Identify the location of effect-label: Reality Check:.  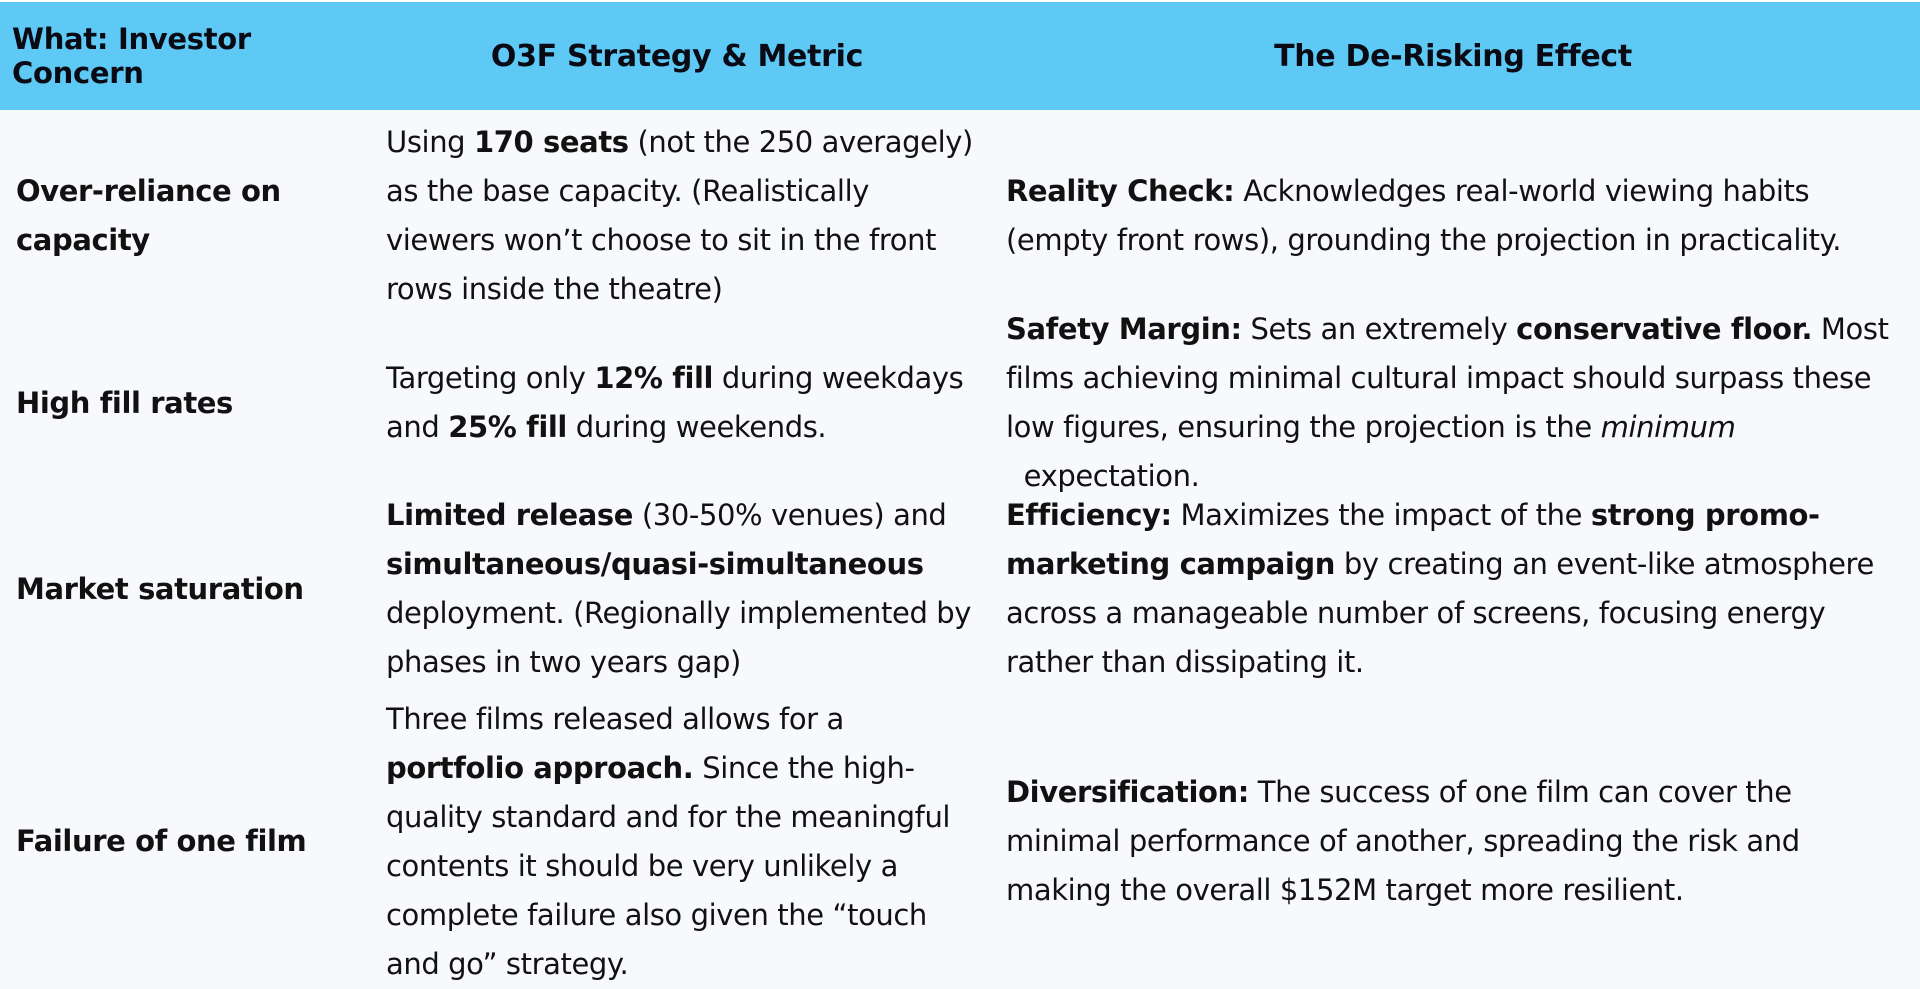
(1120, 191).